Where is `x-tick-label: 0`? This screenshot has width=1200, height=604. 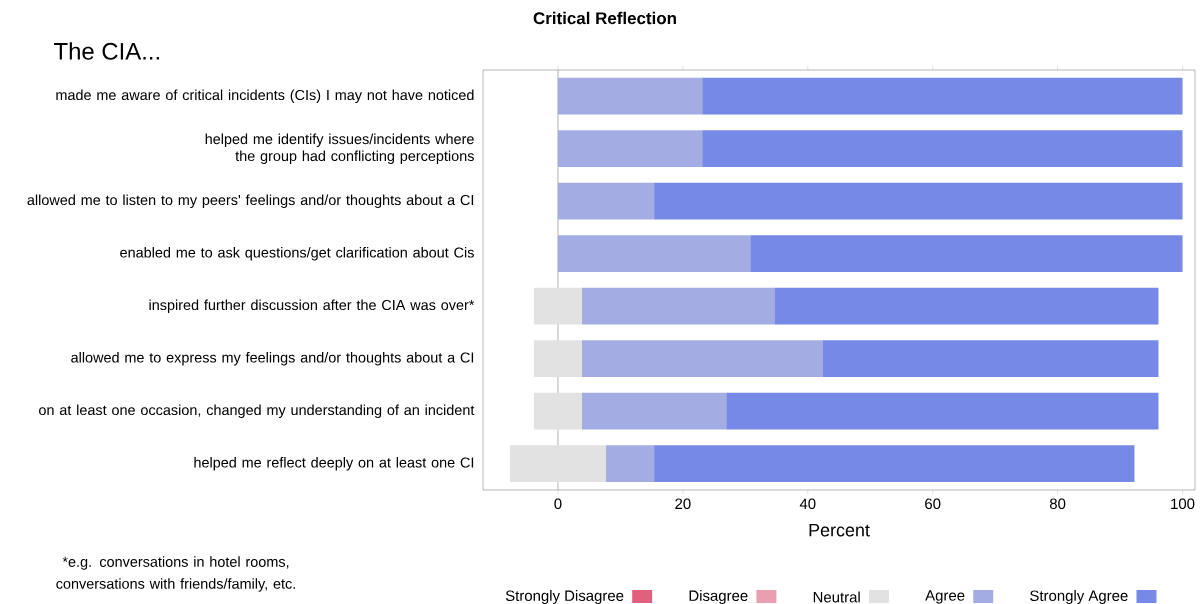
x-tick-label: 0 is located at coordinates (558, 504).